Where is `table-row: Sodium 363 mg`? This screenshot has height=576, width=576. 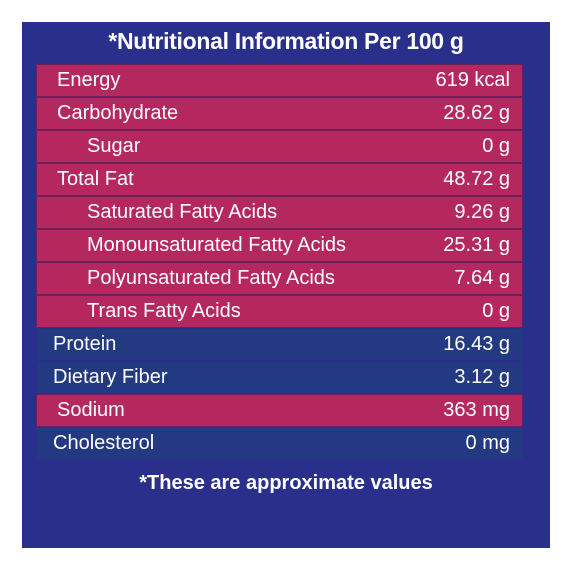 table-row: Sodium 363 mg is located at coordinates (279, 410).